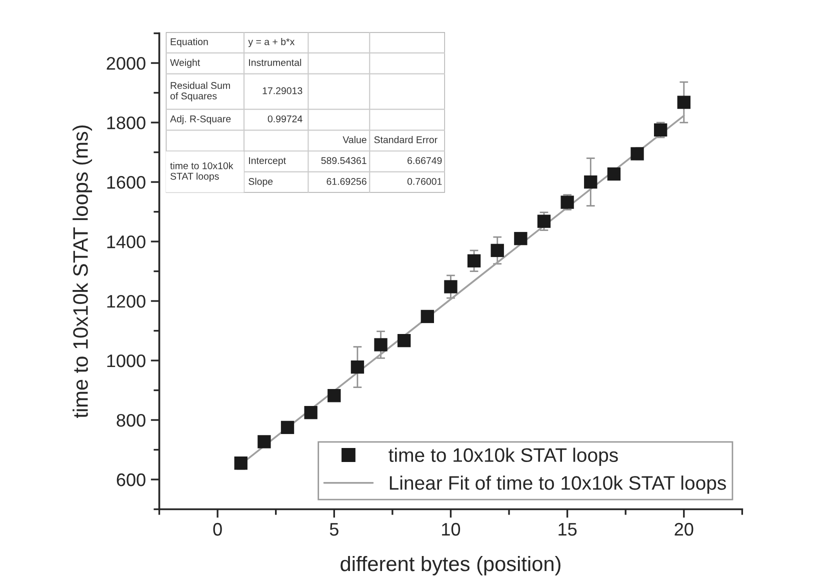 Image resolution: width=821 pixels, height=584 pixels. I want to click on annotation: 0.99724, so click(285, 118).